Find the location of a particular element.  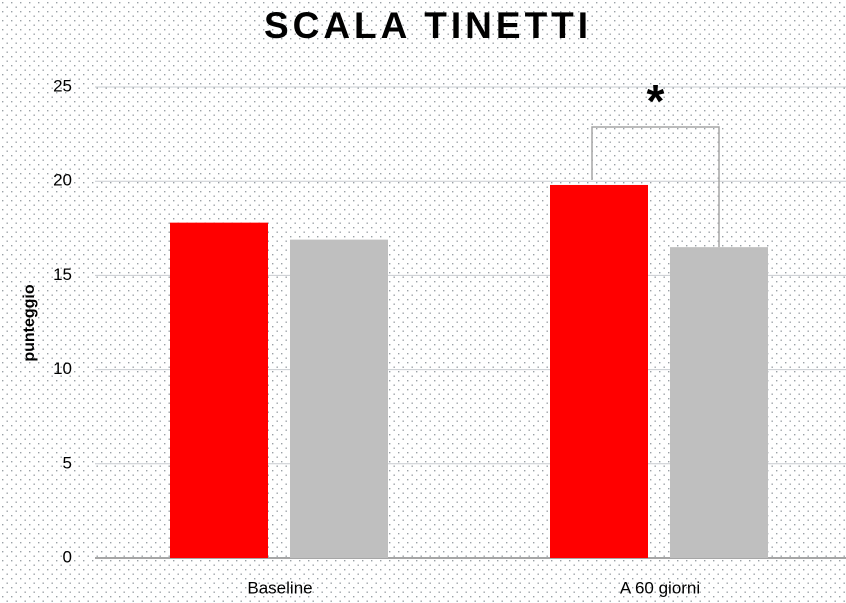

chart-title: SCALA TINETTI is located at coordinates (428, 25).